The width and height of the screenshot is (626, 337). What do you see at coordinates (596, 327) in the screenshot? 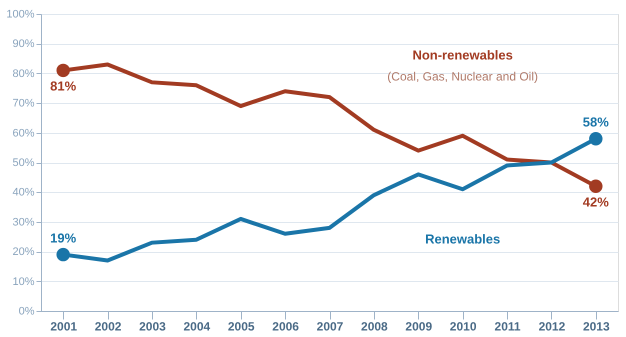
I see `x-tick-label: 2013` at bounding box center [596, 327].